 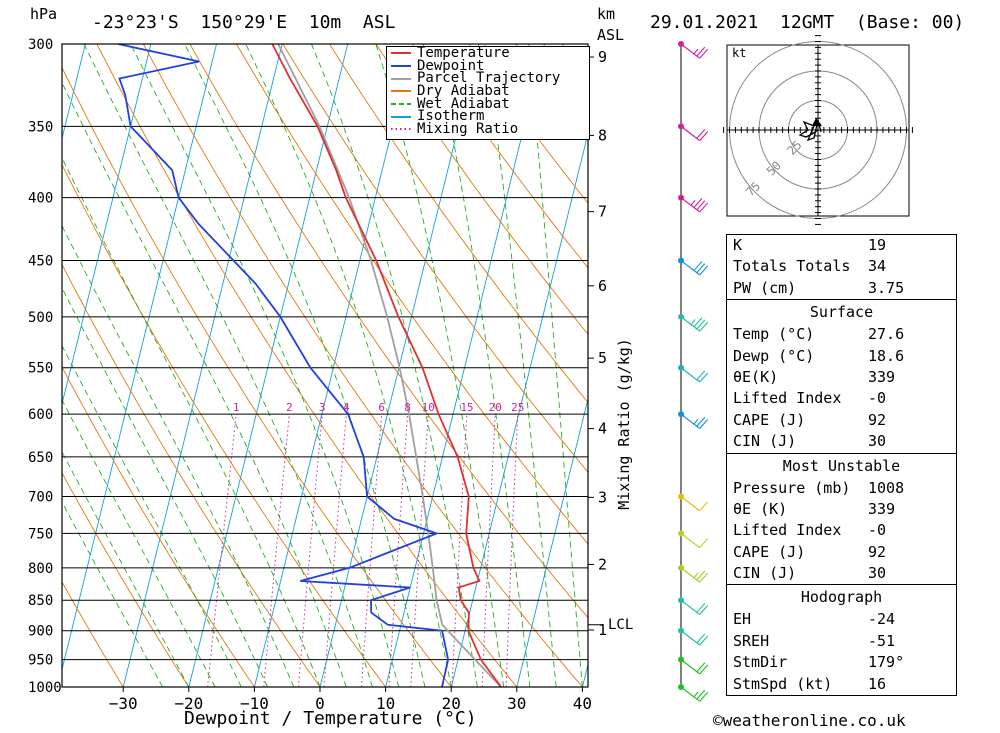 What do you see at coordinates (765, 441) in the screenshot?
I see `s-cin-label: CIN (J)` at bounding box center [765, 441].